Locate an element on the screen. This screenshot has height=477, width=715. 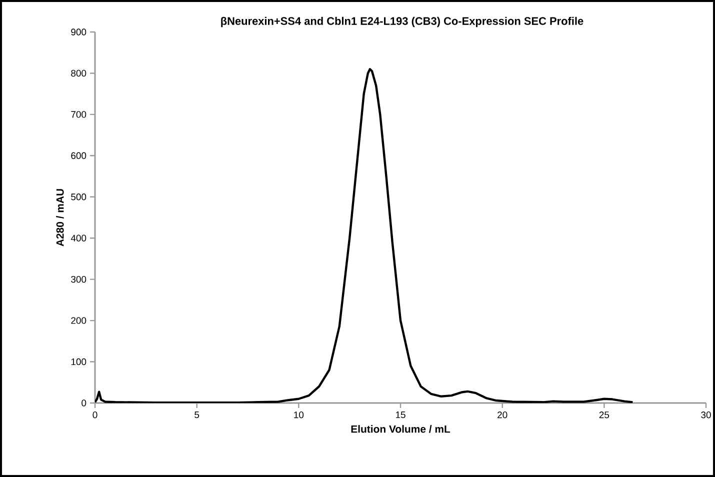
y-tick-label: 900 is located at coordinates (78, 32).